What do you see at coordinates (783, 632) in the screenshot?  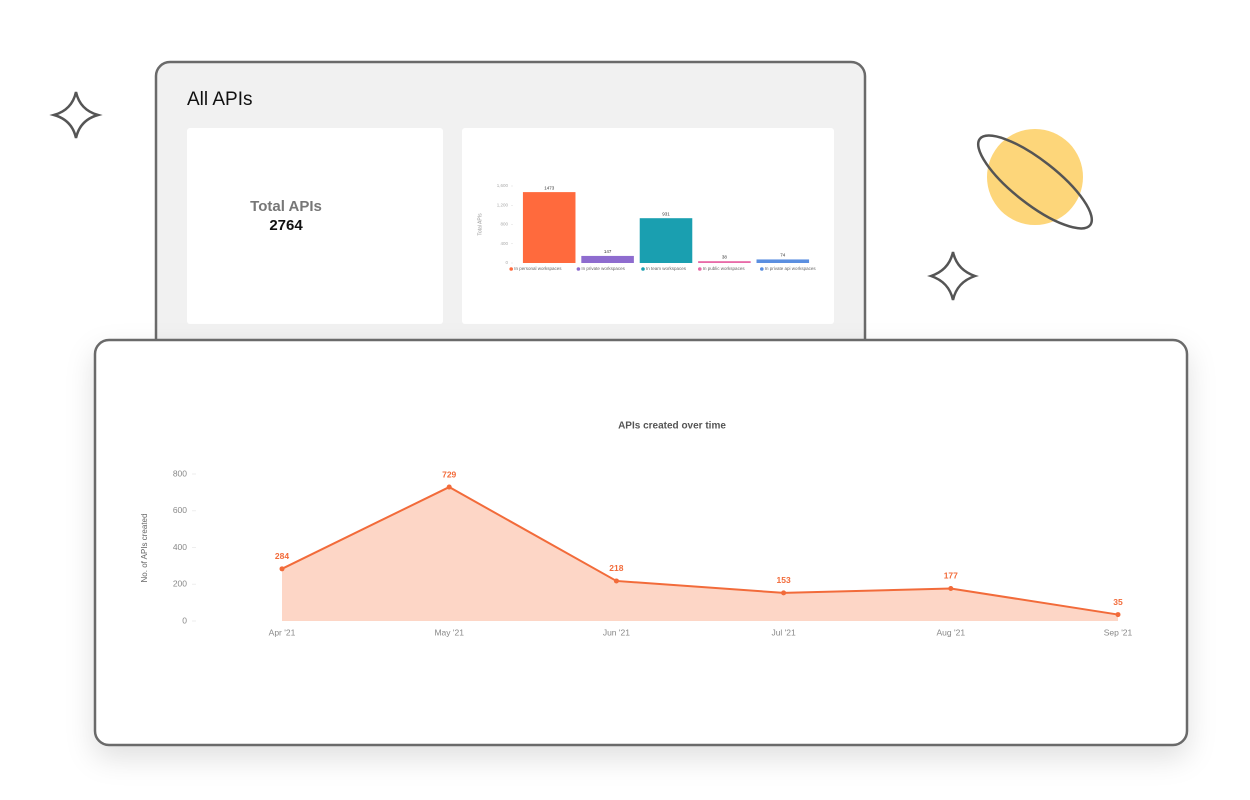 I see `x-tick-label: Jul '21` at bounding box center [783, 632].